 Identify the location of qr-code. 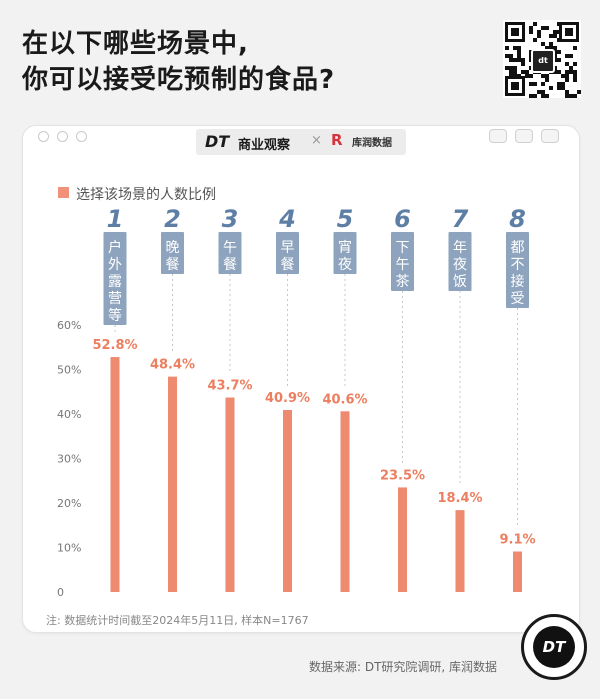
(542, 59).